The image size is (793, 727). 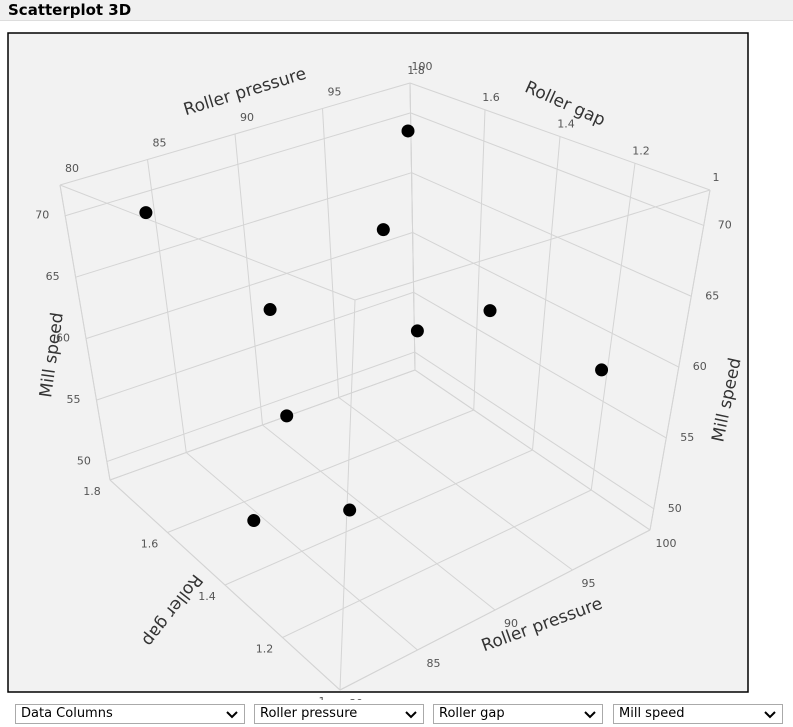 I want to click on header: Scatterplot 3D, so click(x=396, y=10).